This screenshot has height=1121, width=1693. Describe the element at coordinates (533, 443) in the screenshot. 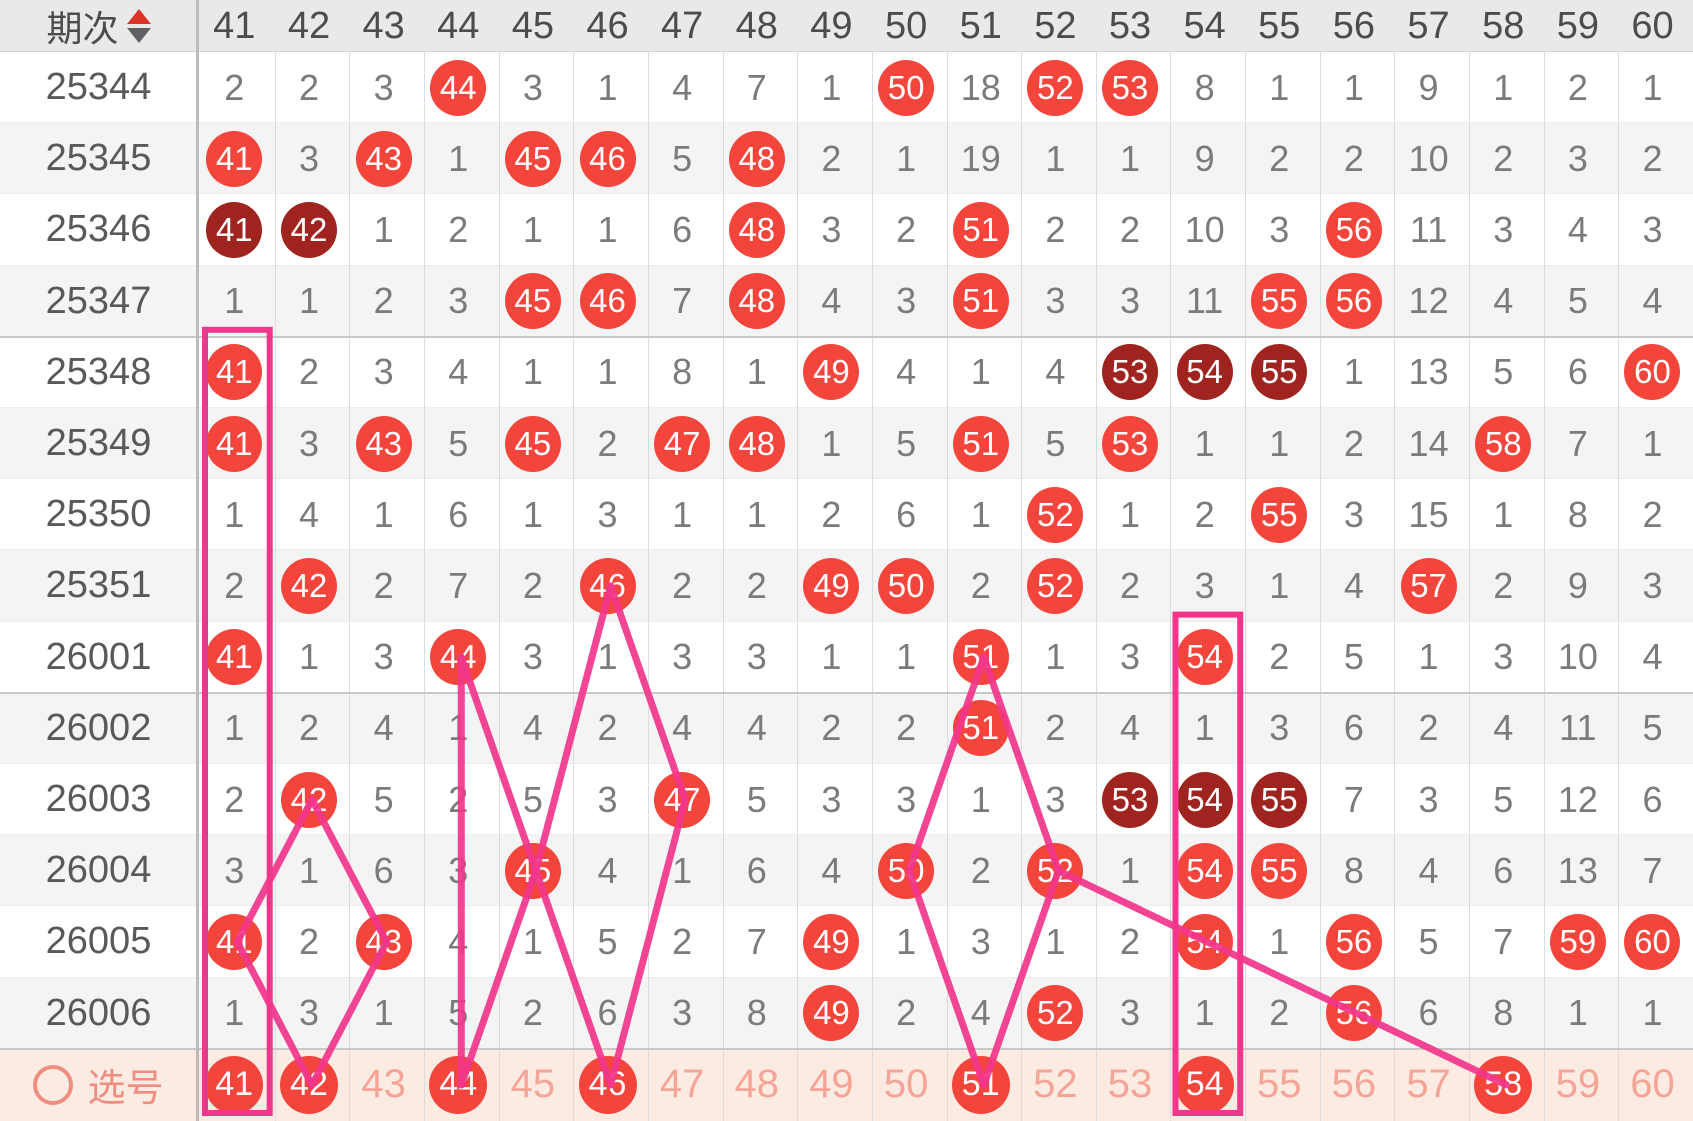

I see `cell-25349-45: 45` at that location.